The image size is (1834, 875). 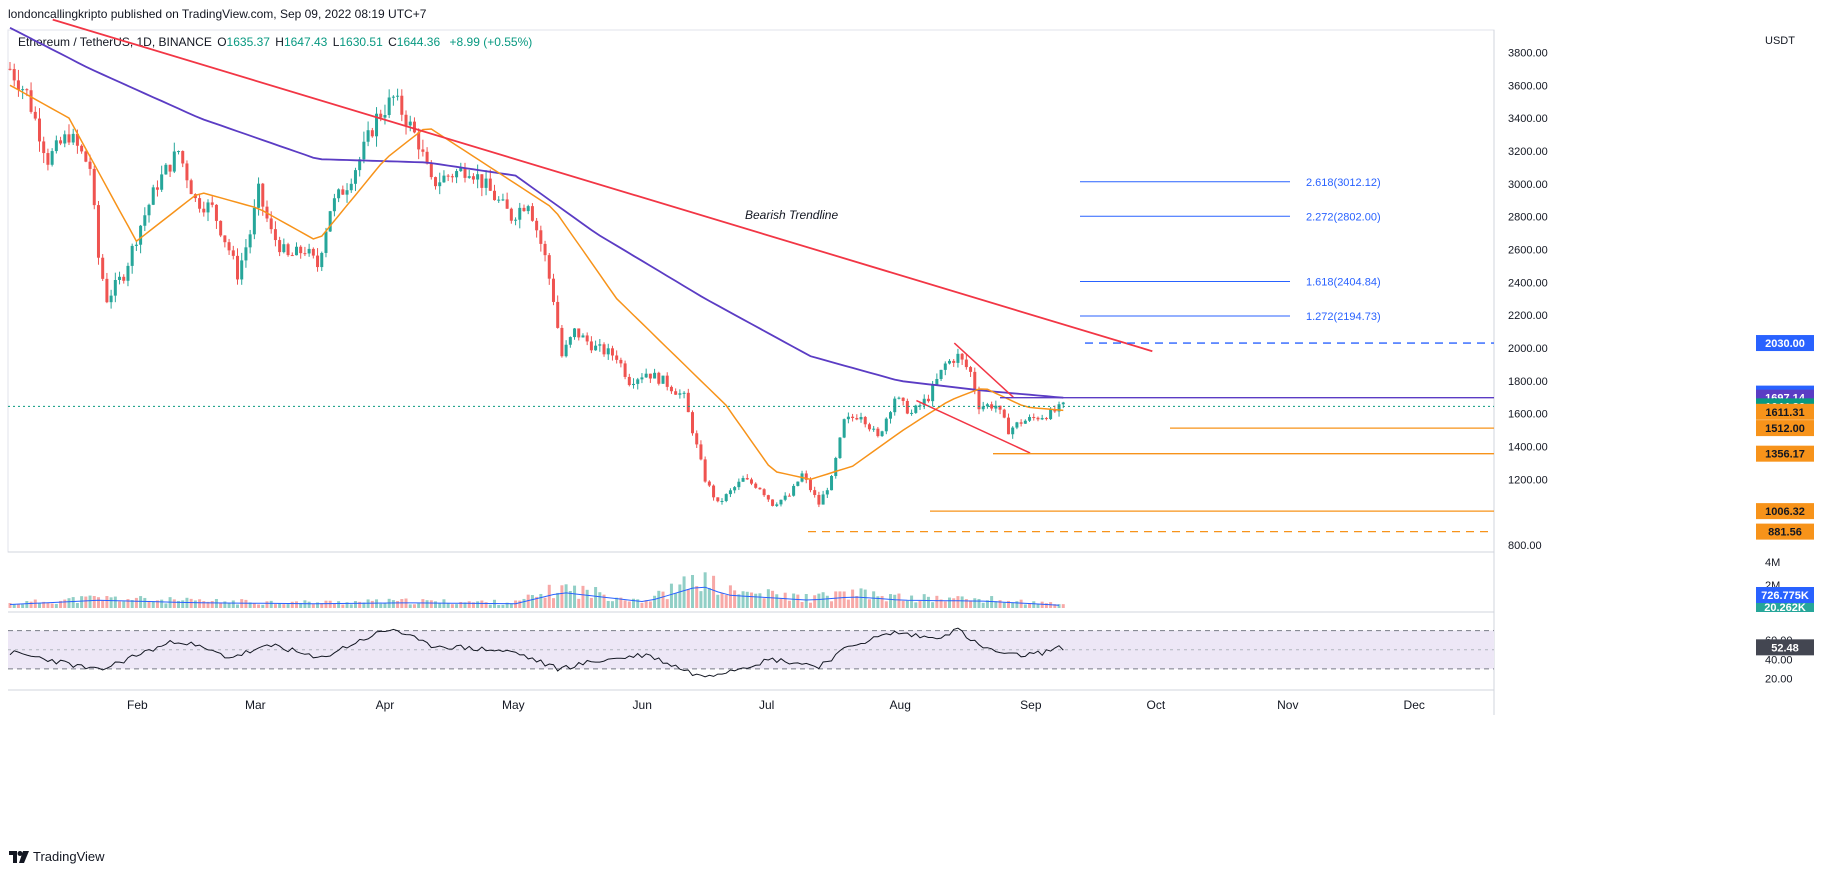 What do you see at coordinates (536, 590) in the screenshot?
I see `volume-bars-group` at bounding box center [536, 590].